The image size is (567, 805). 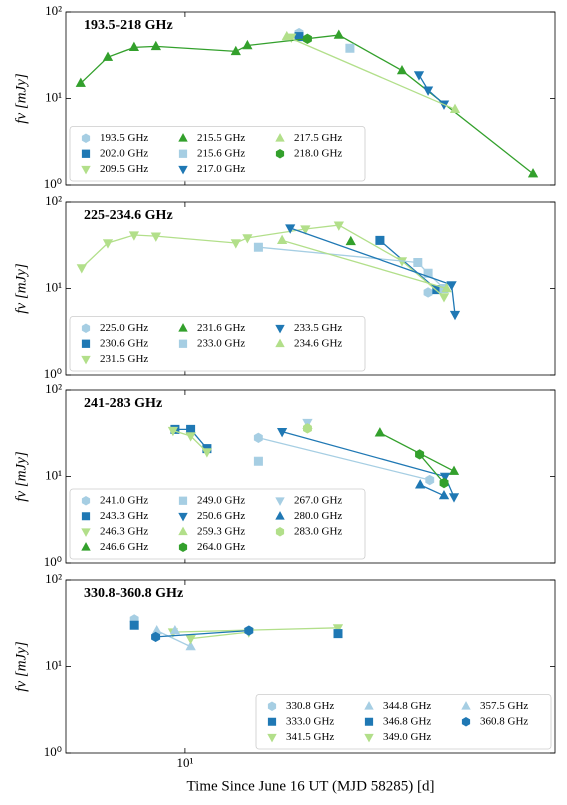 What do you see at coordinates (221, 547) in the screenshot?
I see `legend-label: 264.0 GHz` at bounding box center [221, 547].